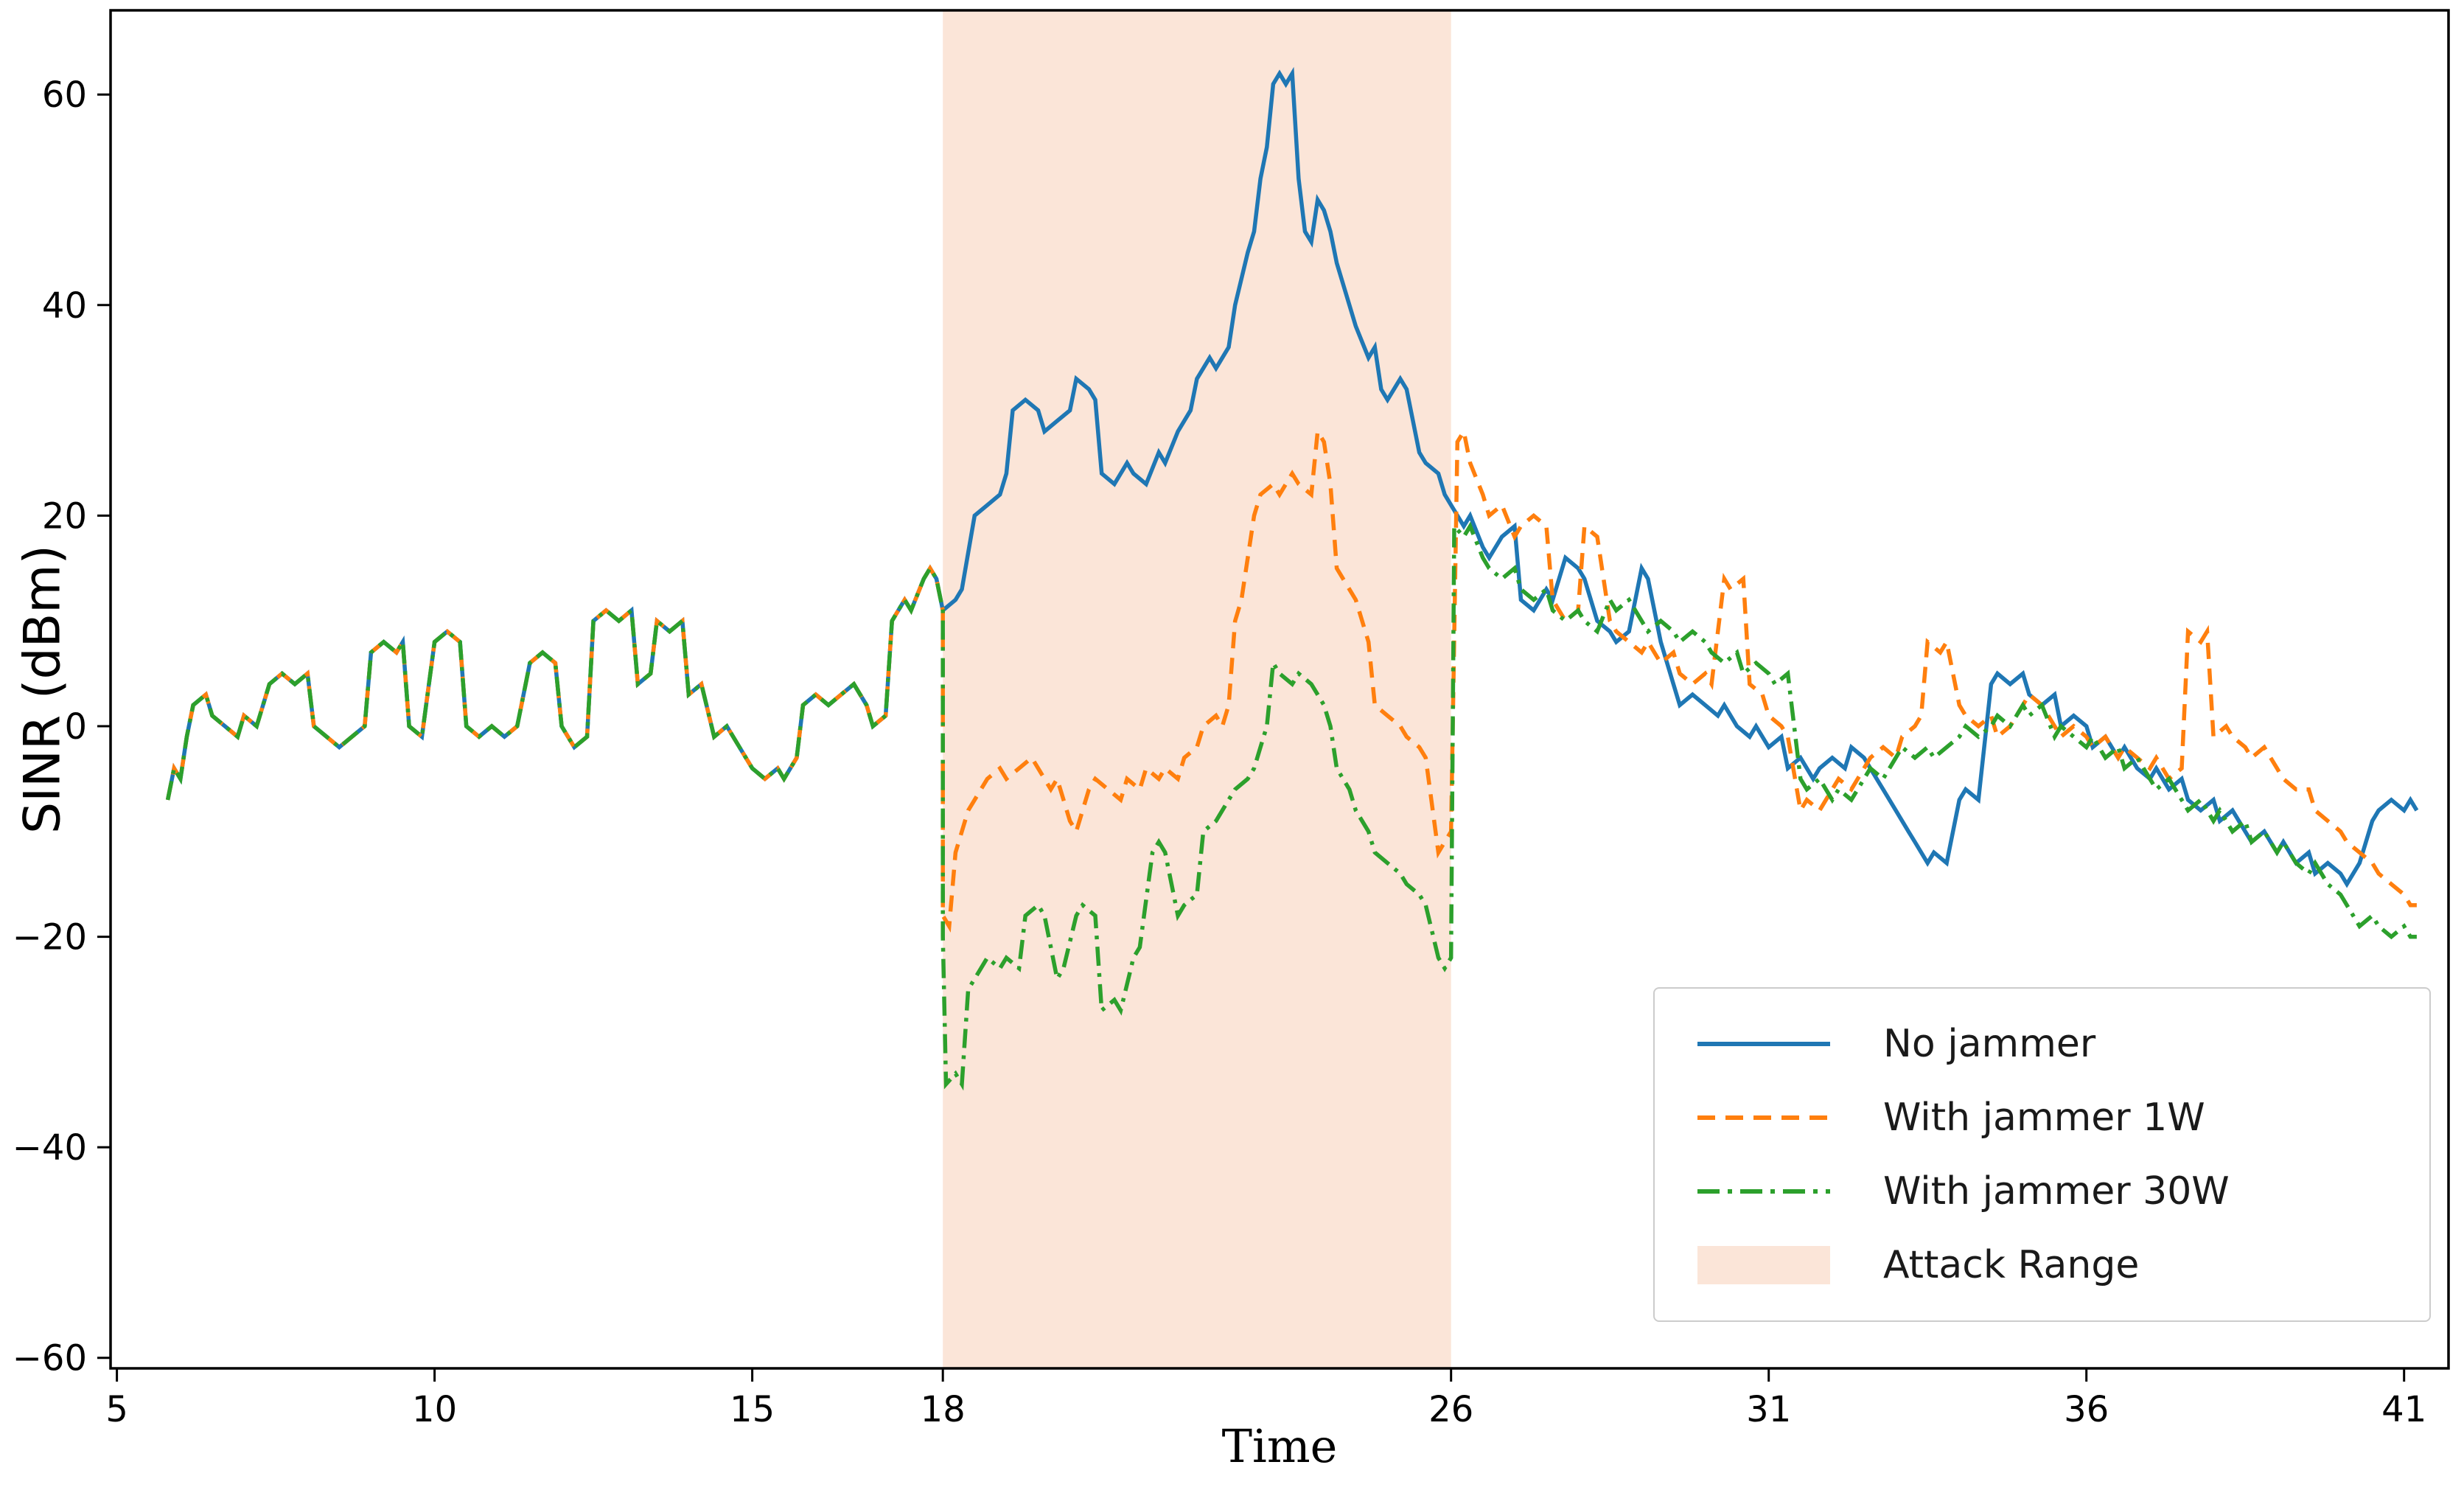 Image resolution: width=2464 pixels, height=1490 pixels. Describe the element at coordinates (2011, 1265) in the screenshot. I see `legend-label: Attack Range` at that location.